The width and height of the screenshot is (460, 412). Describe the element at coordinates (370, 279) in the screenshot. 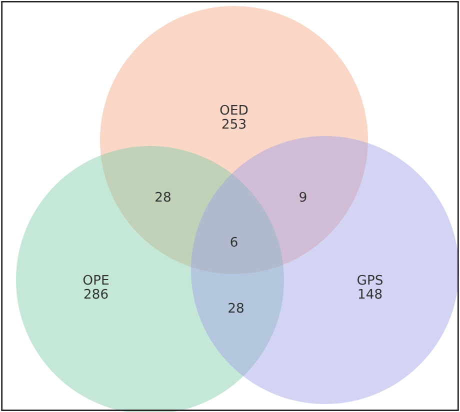

I see `category-label: GPS` at that location.